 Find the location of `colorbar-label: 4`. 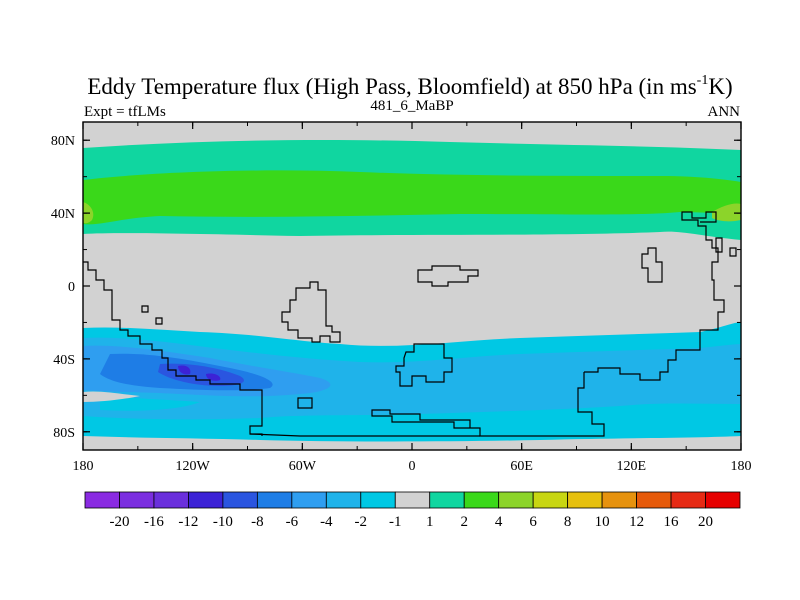

colorbar-label: 4 is located at coordinates (499, 522).